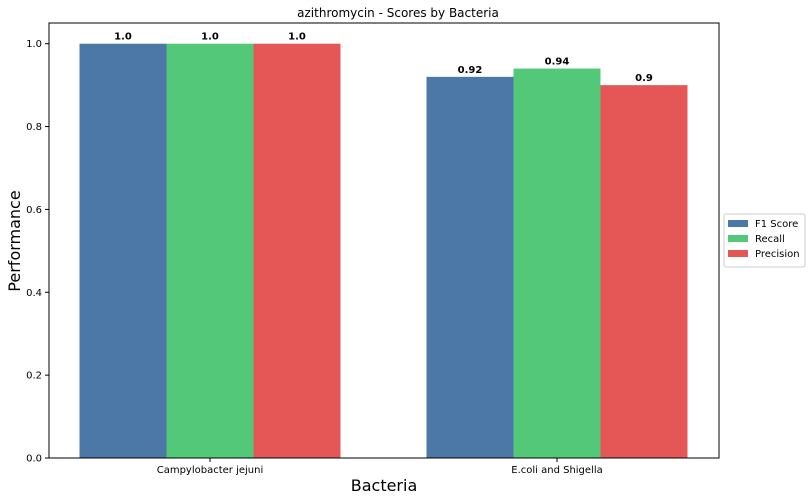  I want to click on y-axis-label: Performance, so click(14, 240).